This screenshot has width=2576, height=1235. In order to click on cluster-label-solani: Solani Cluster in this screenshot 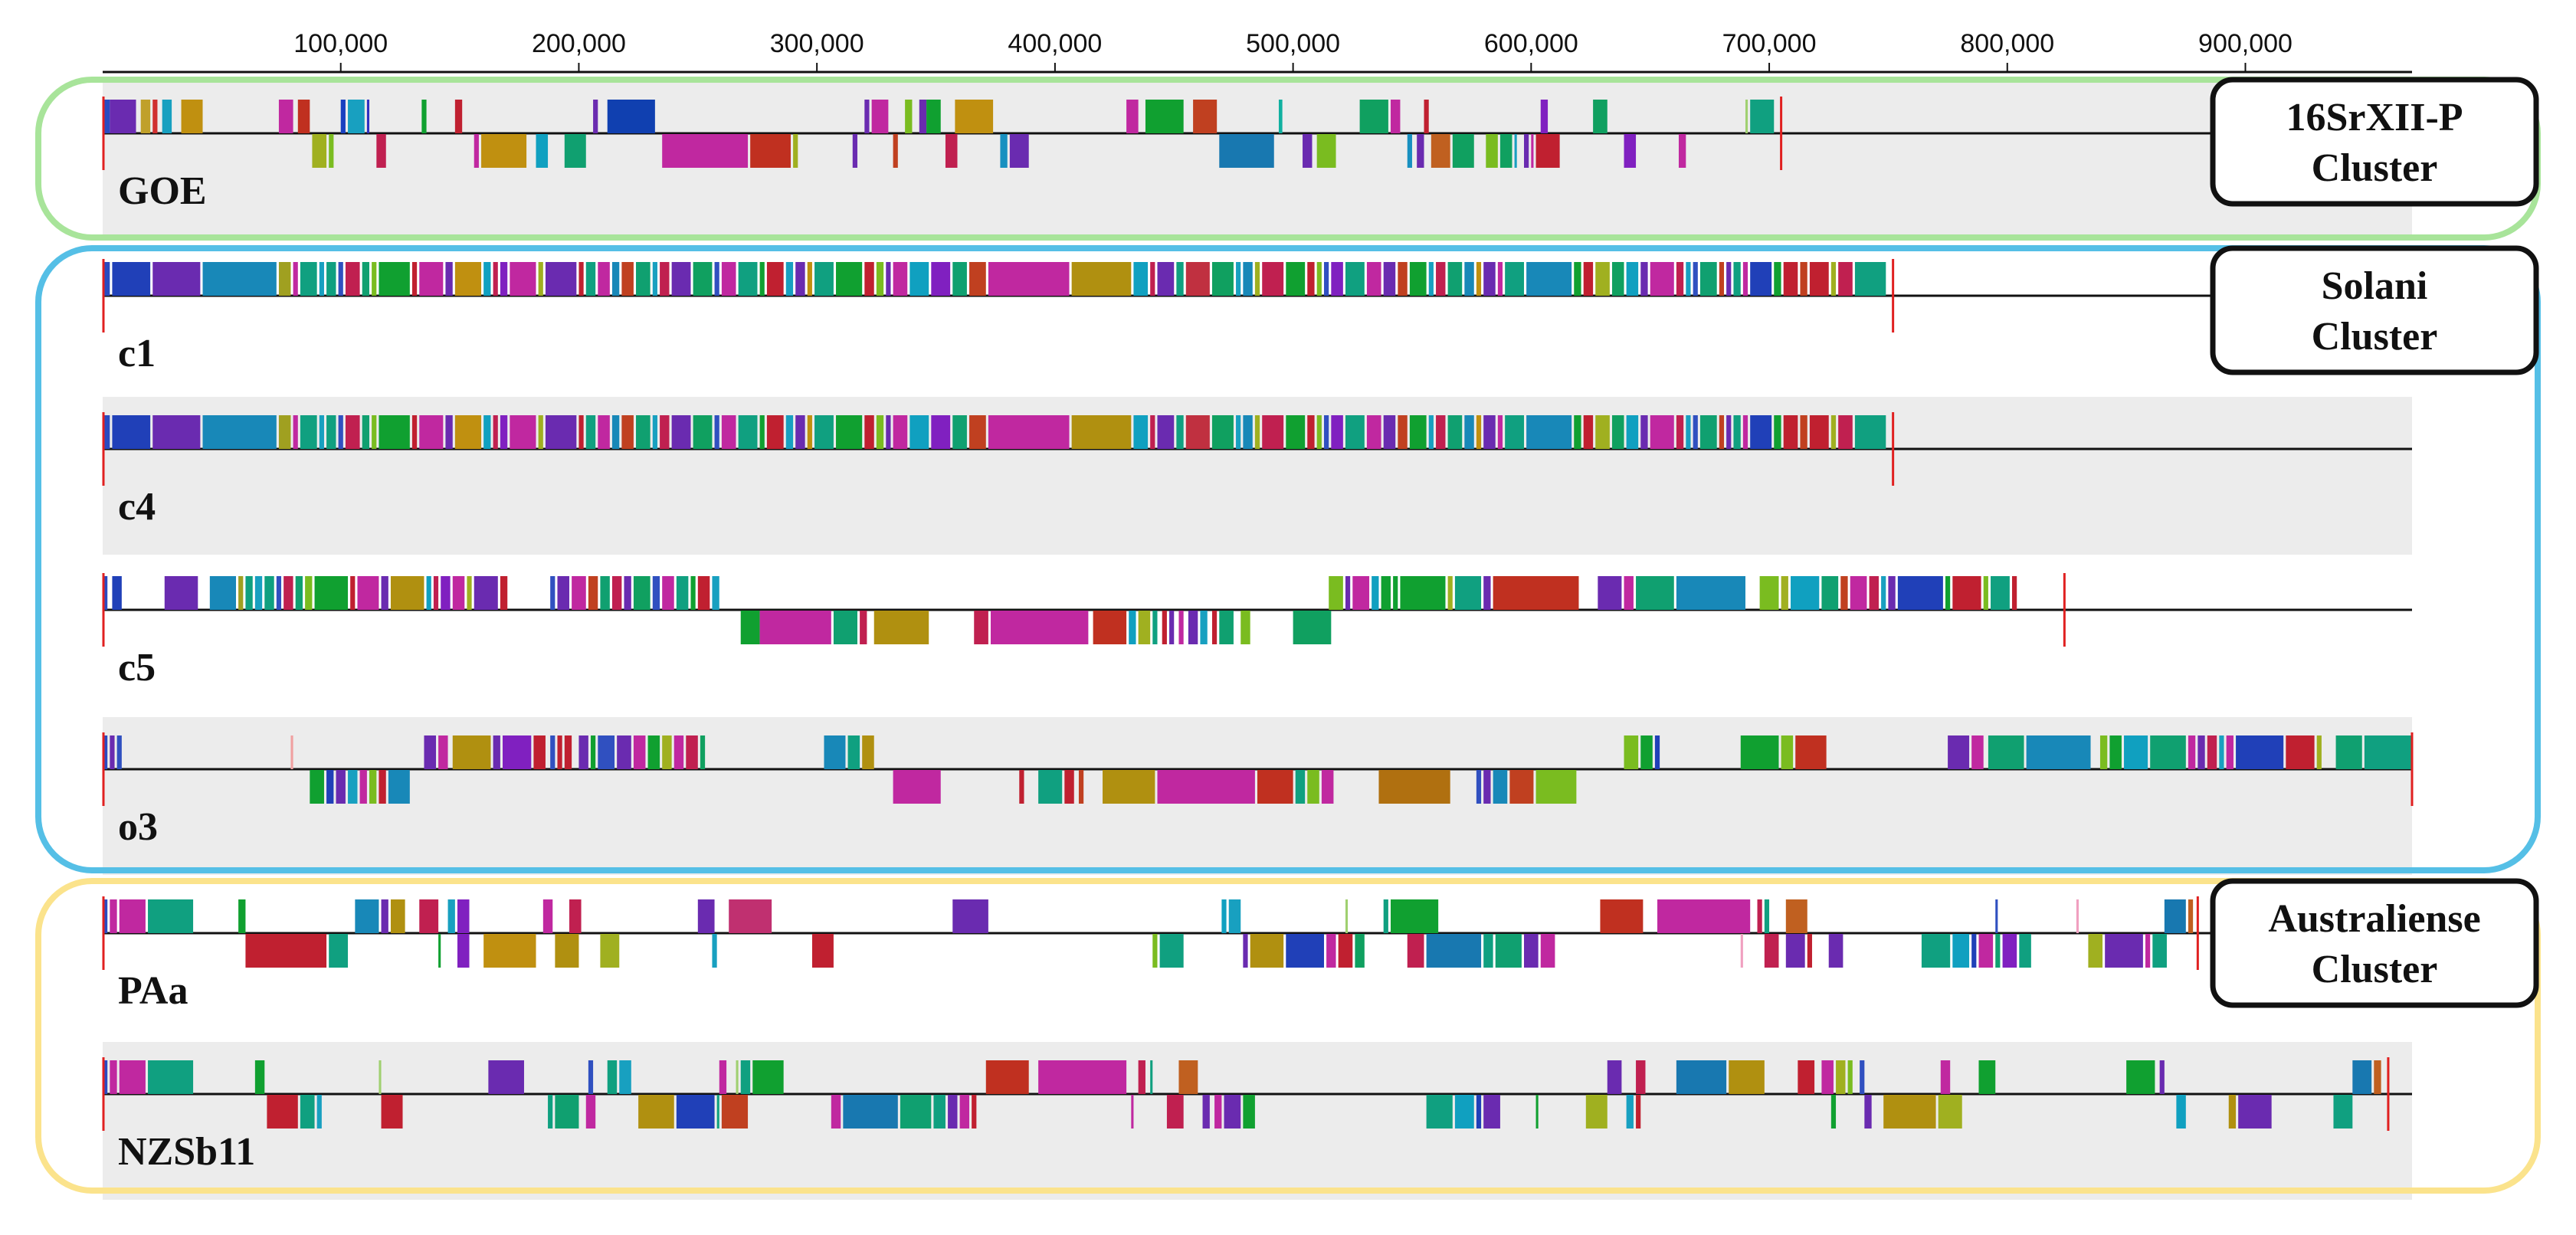, I will do `click(2375, 310)`.